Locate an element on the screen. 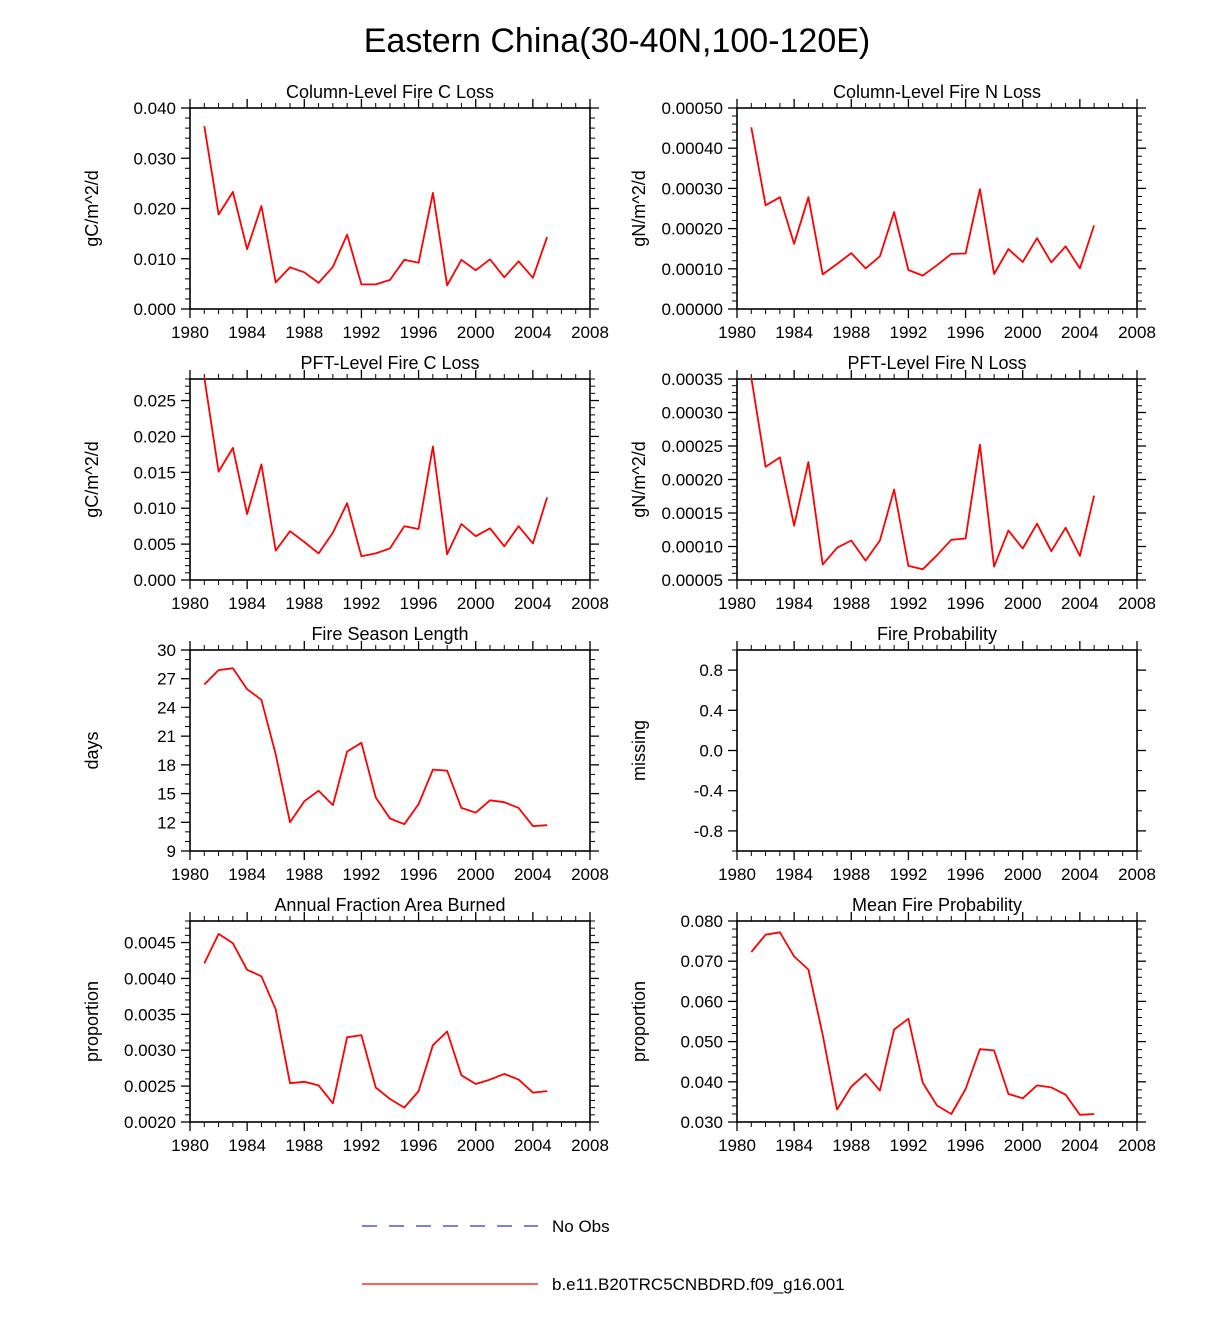  y-tick-label: 0.00035 is located at coordinates (692, 379).